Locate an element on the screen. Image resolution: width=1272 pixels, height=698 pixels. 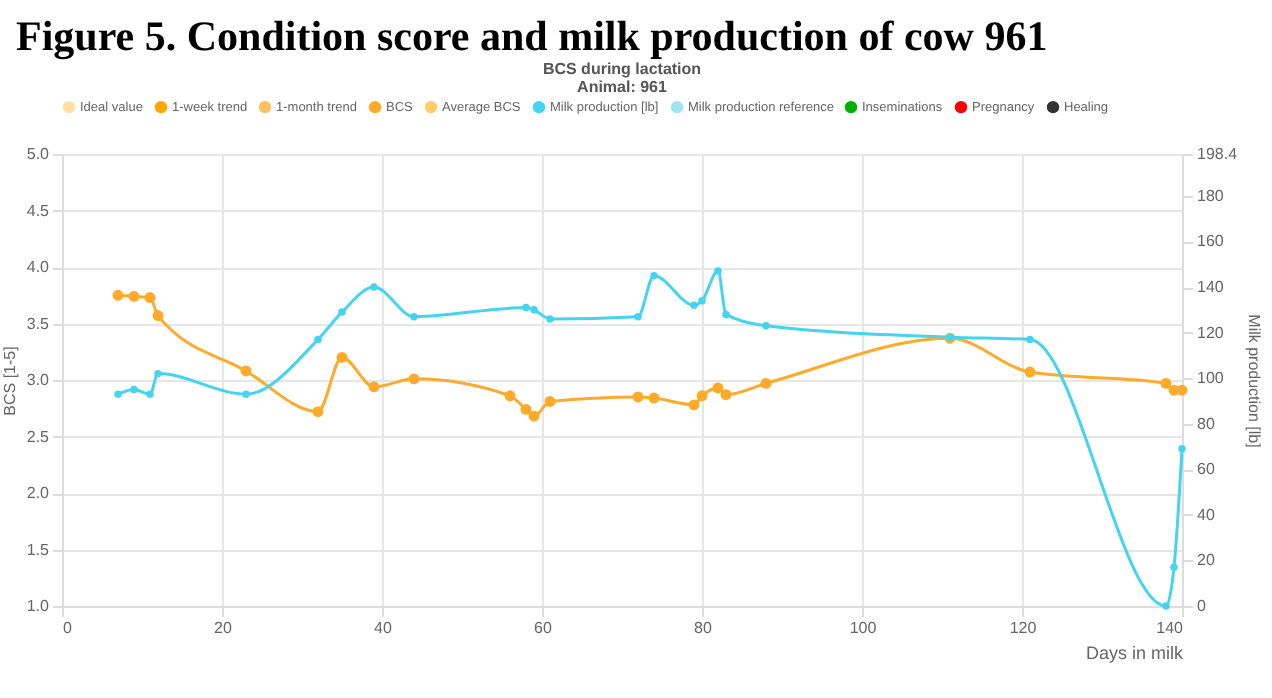
chart-title: Figure 5. Condition score and milk production of cow 961 is located at coordinates (533, 37).